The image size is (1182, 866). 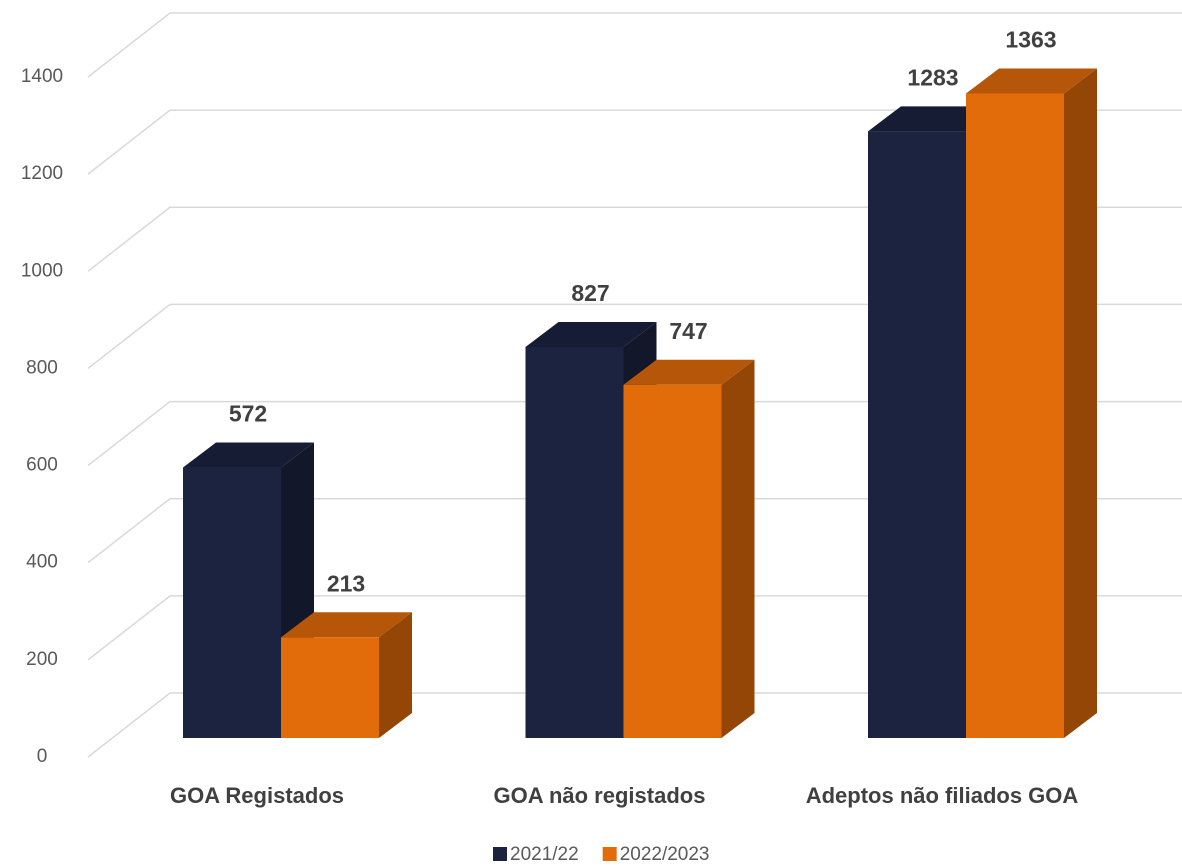 I want to click on y-tick-label: 1000, so click(x=42, y=270).